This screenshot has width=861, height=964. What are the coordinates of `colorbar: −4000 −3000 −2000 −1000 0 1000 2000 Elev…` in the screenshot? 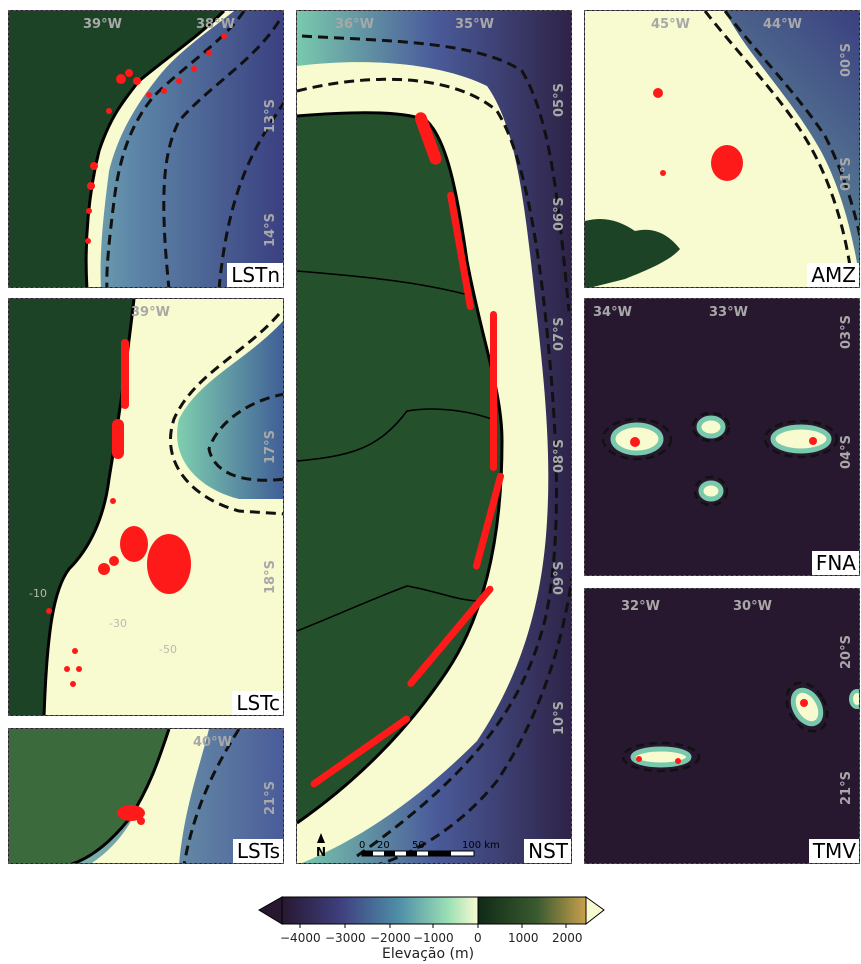 It's located at (431, 929).